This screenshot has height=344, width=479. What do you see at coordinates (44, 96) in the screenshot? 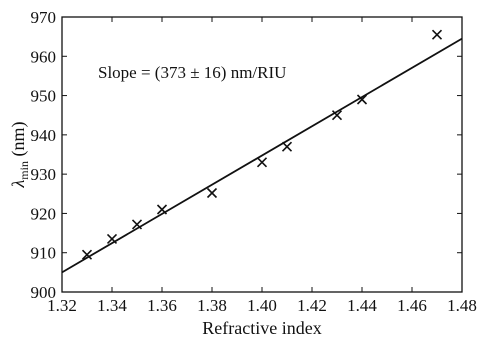
I see `y-tick-label: 950` at bounding box center [44, 96].